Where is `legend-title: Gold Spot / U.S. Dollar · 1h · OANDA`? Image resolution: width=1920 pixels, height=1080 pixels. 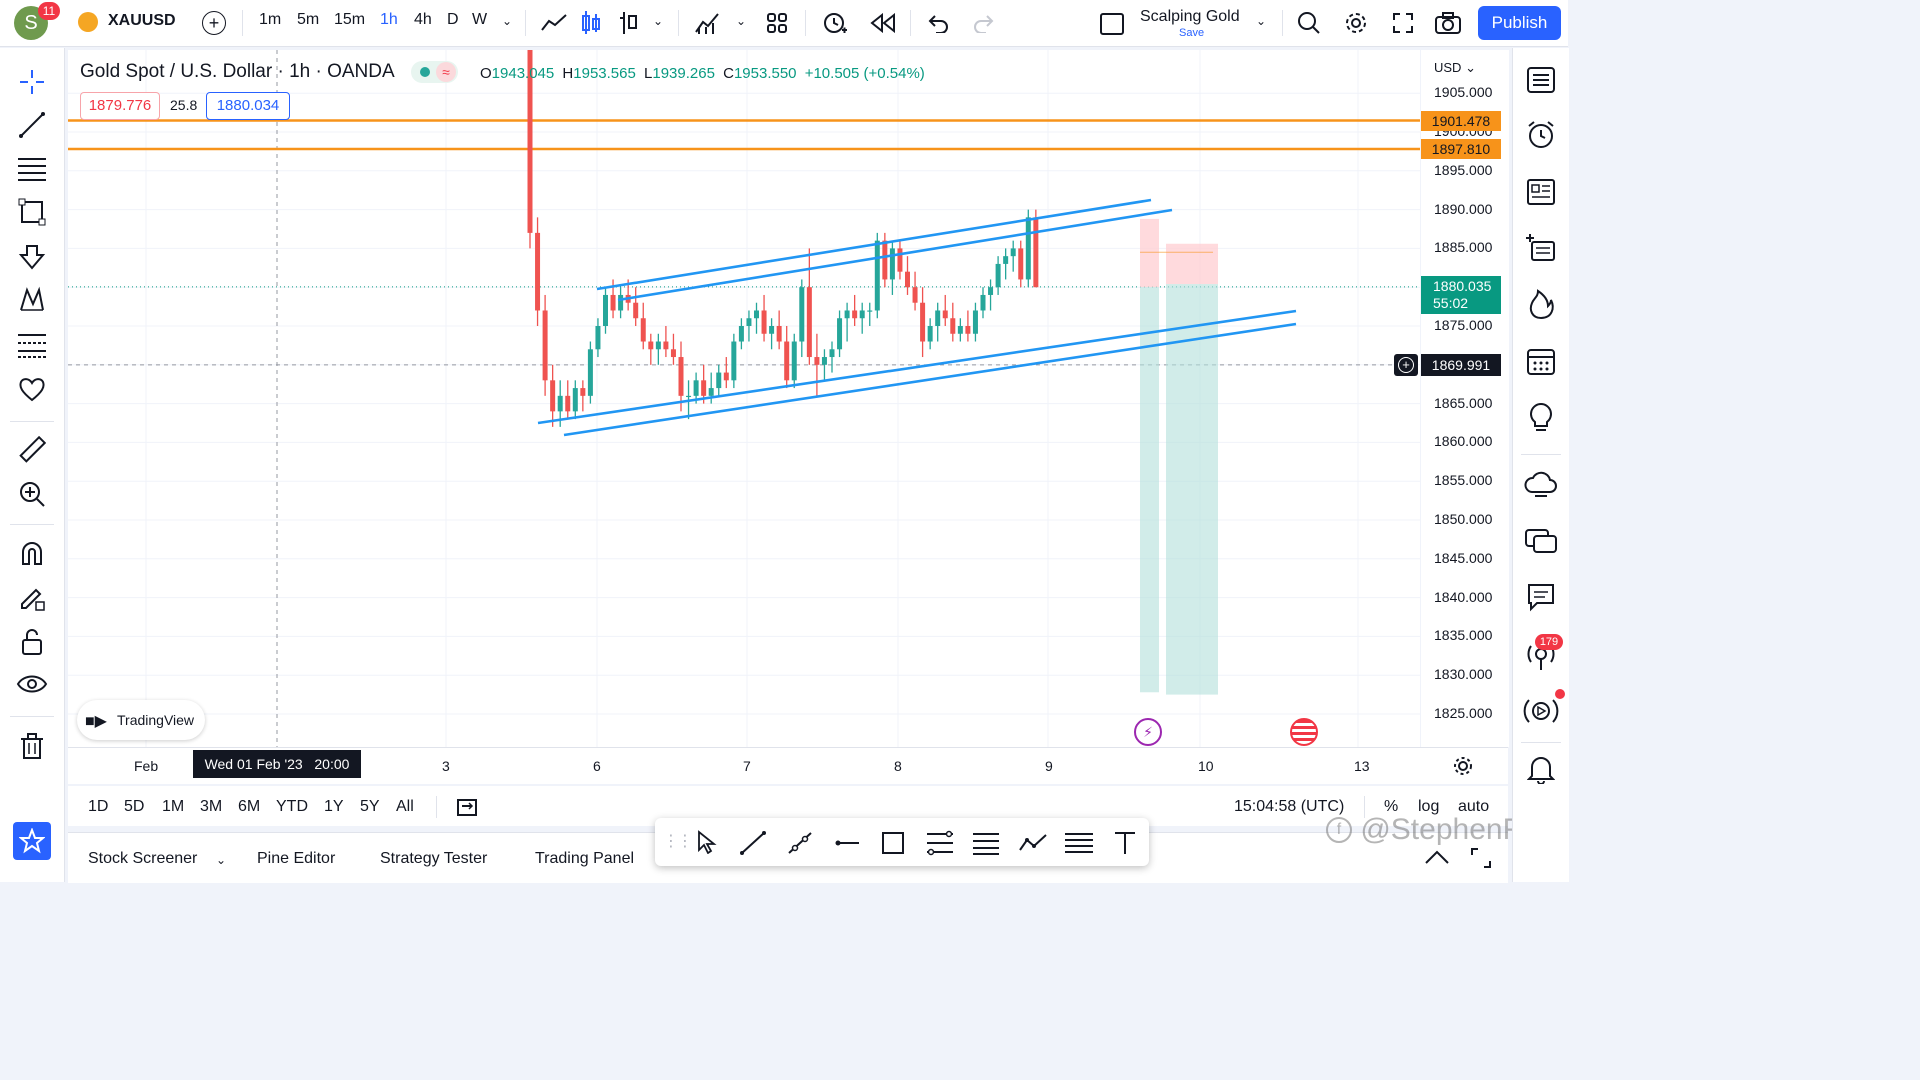
legend-title: Gold Spot / U.S. Dollar · 1h · OANDA is located at coordinates (237, 71).